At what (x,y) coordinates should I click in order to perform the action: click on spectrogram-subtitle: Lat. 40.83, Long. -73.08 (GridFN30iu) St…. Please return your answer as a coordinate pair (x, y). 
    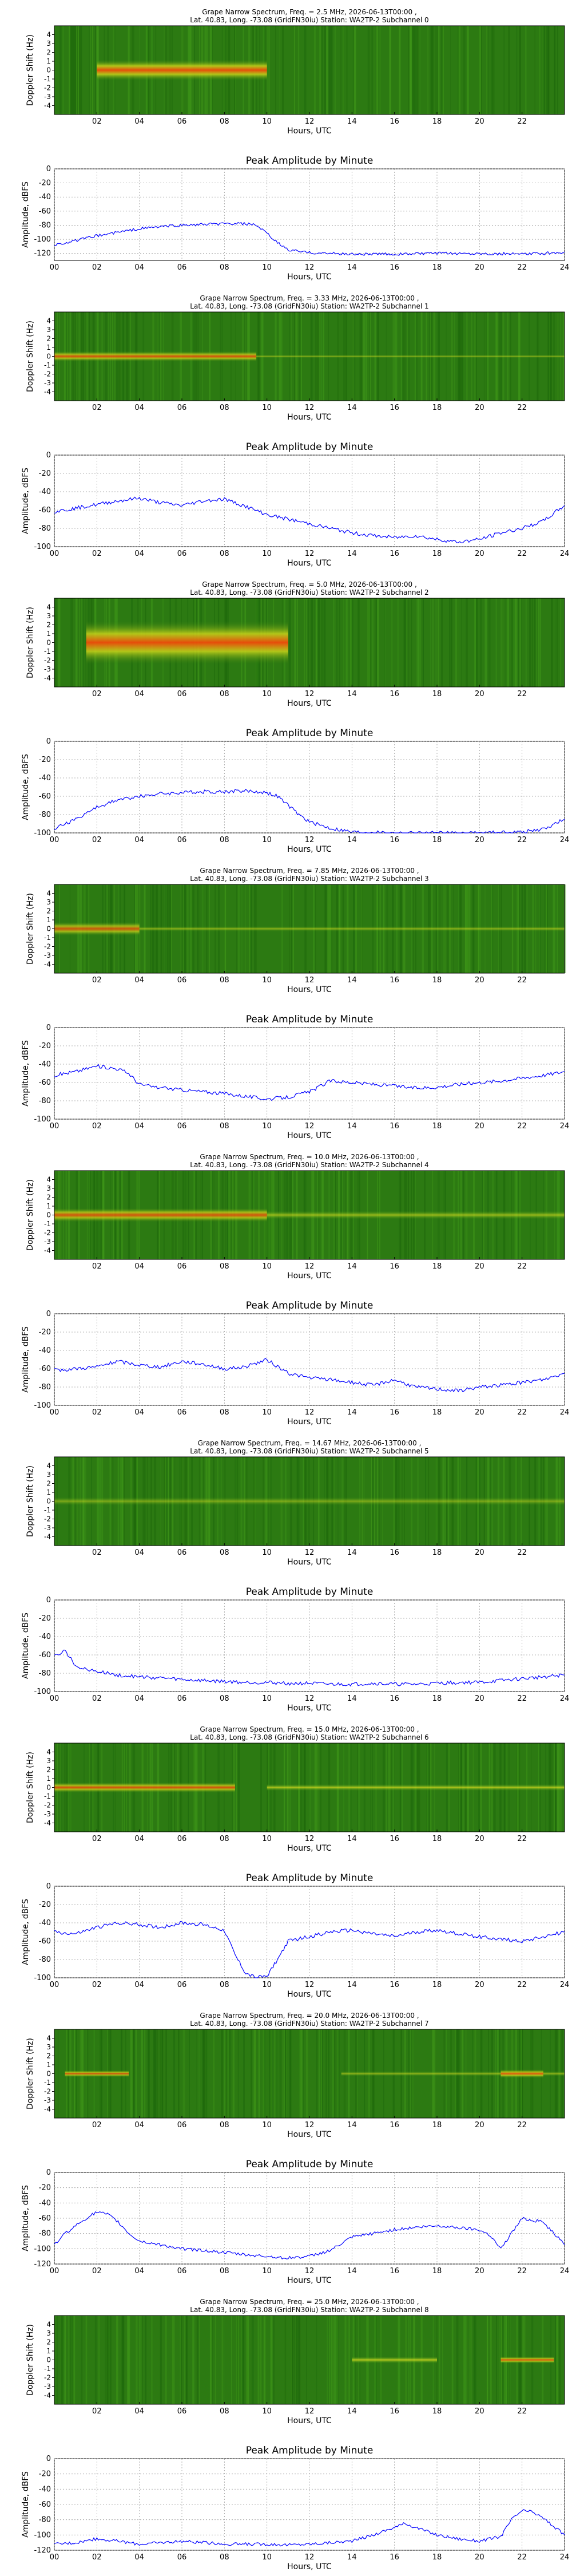
    Looking at the image, I should click on (309, 592).